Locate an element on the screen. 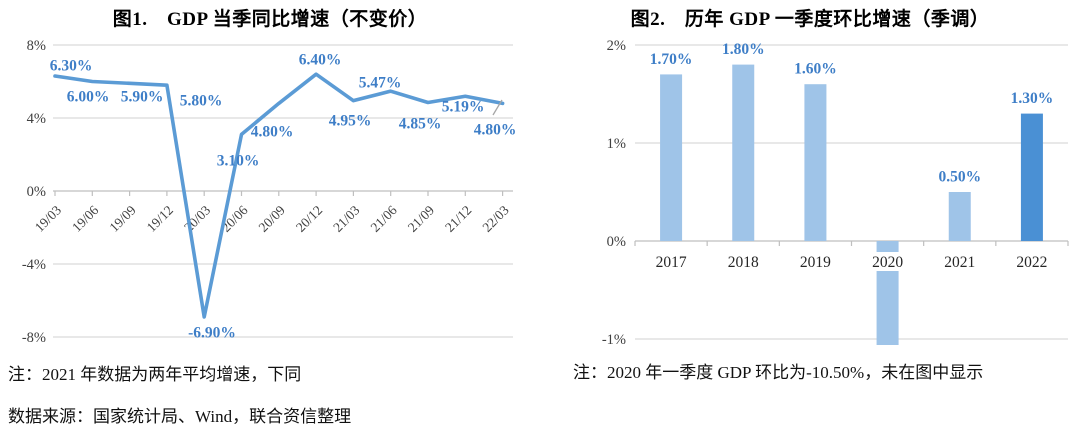  x-tick-label: 20/09 is located at coordinates (272, 218).